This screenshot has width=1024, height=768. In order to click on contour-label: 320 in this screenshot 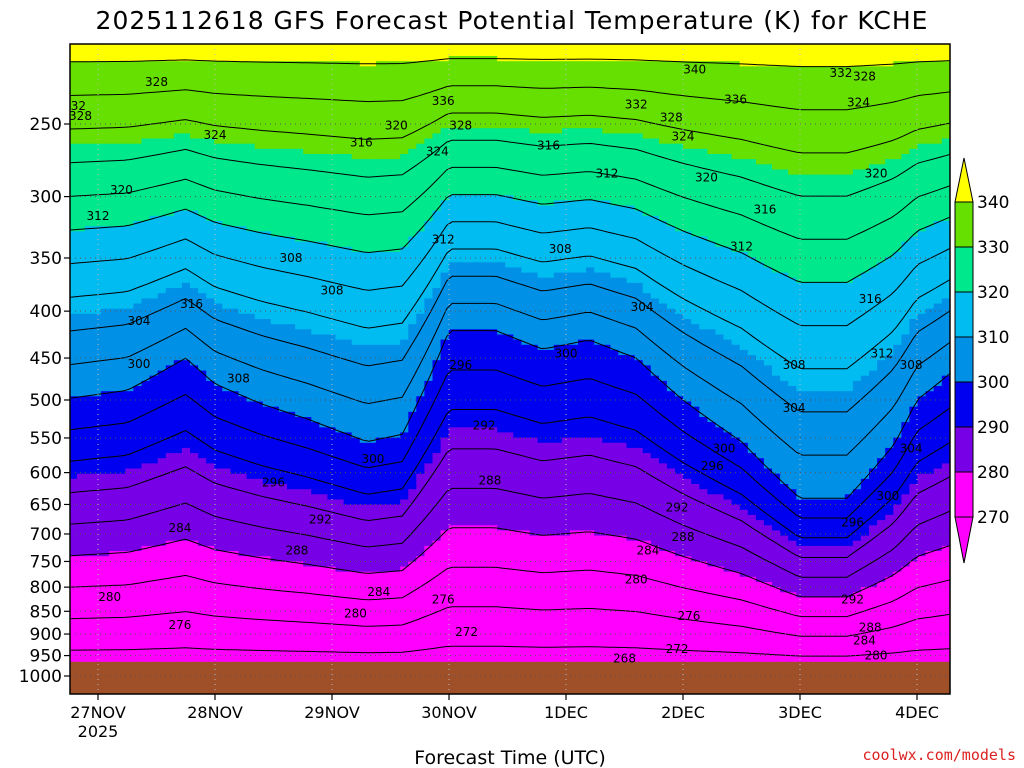, I will do `click(121, 190)`.